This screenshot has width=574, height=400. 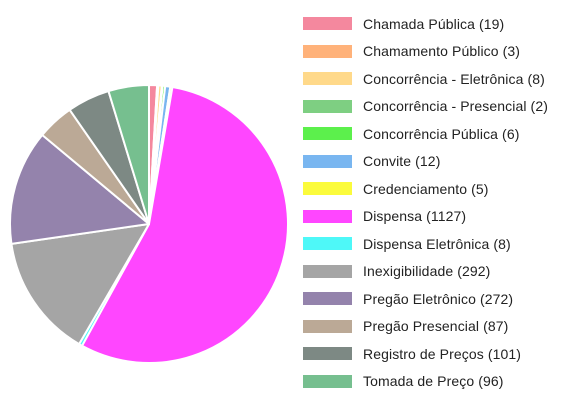 I want to click on legend-label: Concorrência Pública (6), so click(x=441, y=133).